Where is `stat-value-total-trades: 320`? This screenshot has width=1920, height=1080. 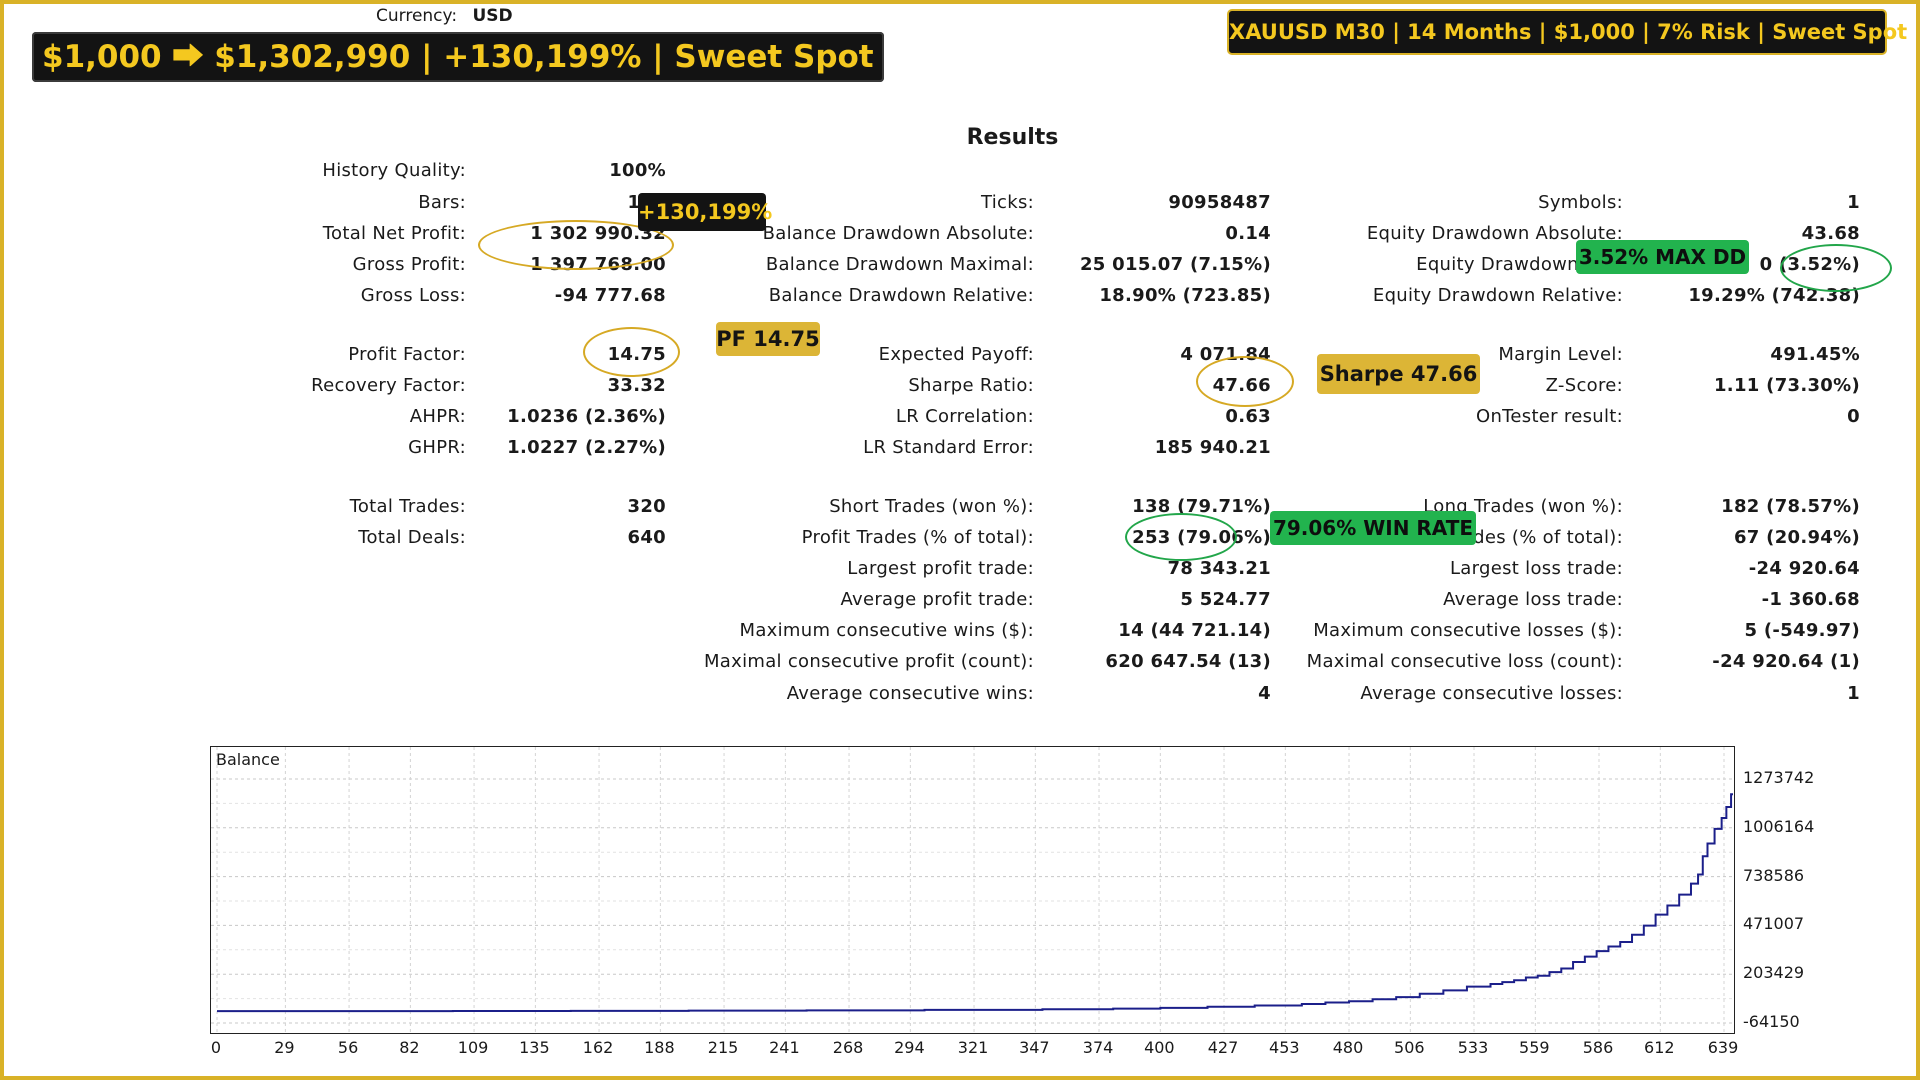 stat-value-total-trades: 320 is located at coordinates (646, 506).